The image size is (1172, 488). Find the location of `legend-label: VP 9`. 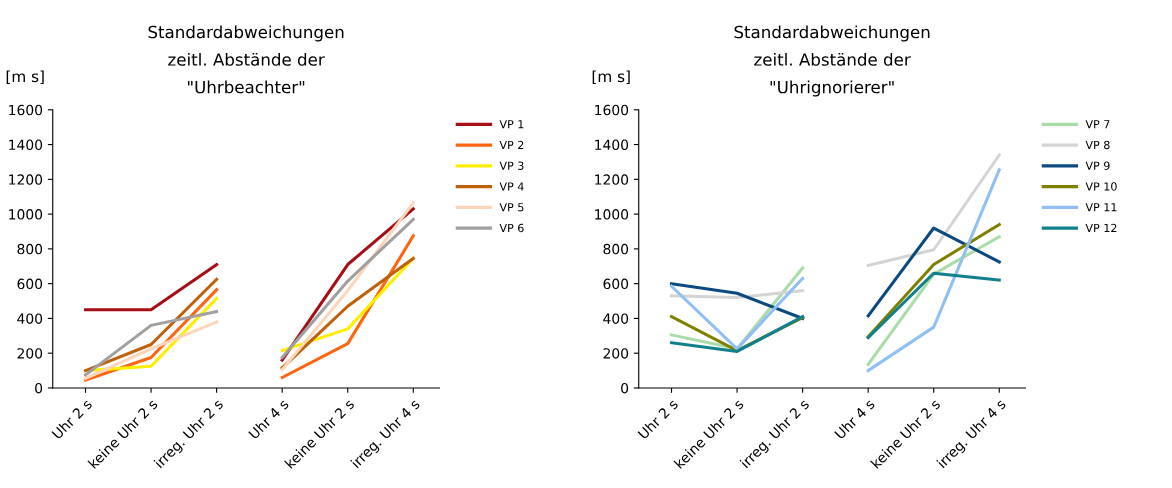

legend-label: VP 9 is located at coordinates (1097, 165).